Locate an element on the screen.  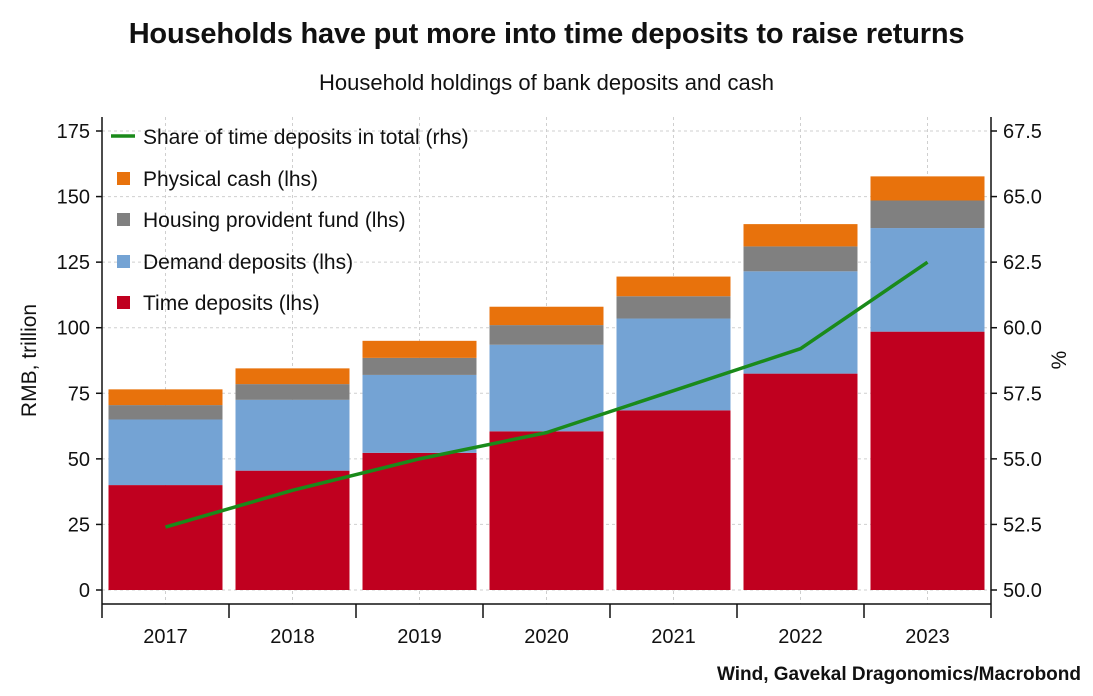
right-tick-label: 55.0 is located at coordinates (1022, 460).